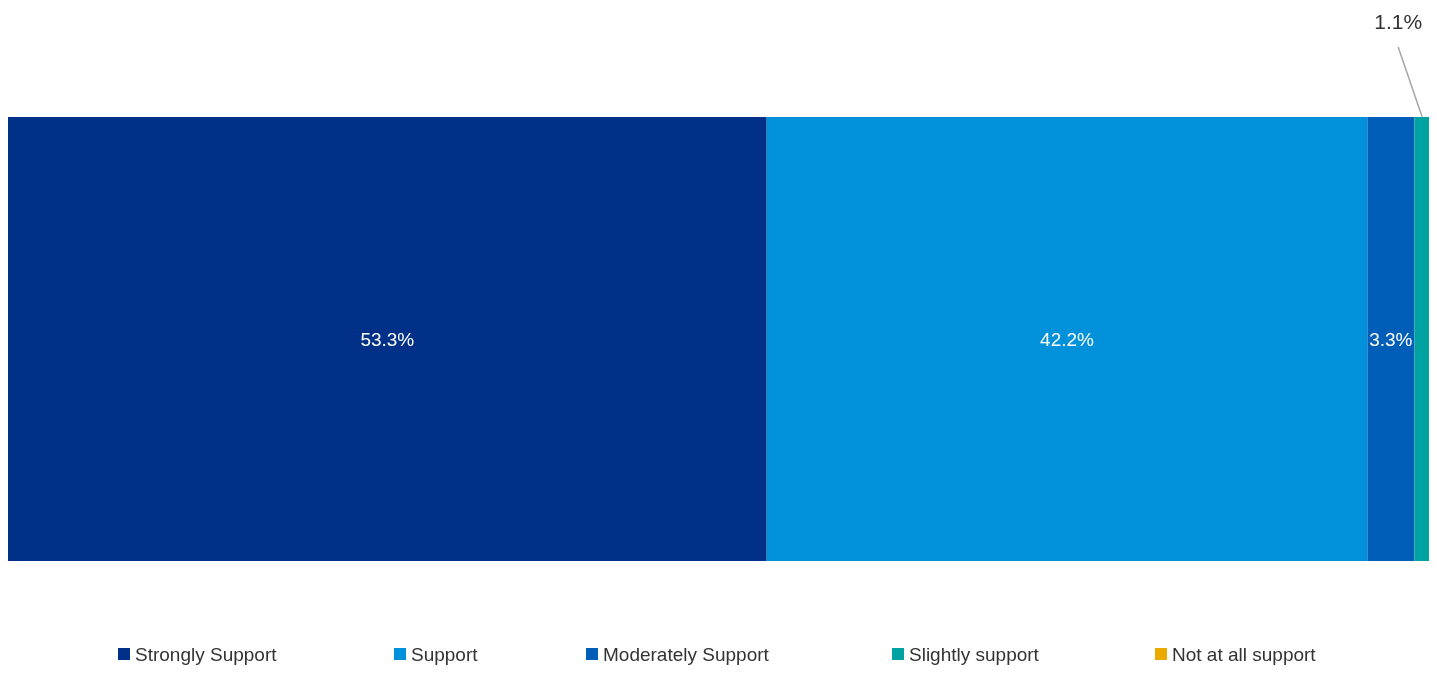 The image size is (1437, 678). I want to click on legend-label: Strongly Support, so click(206, 654).